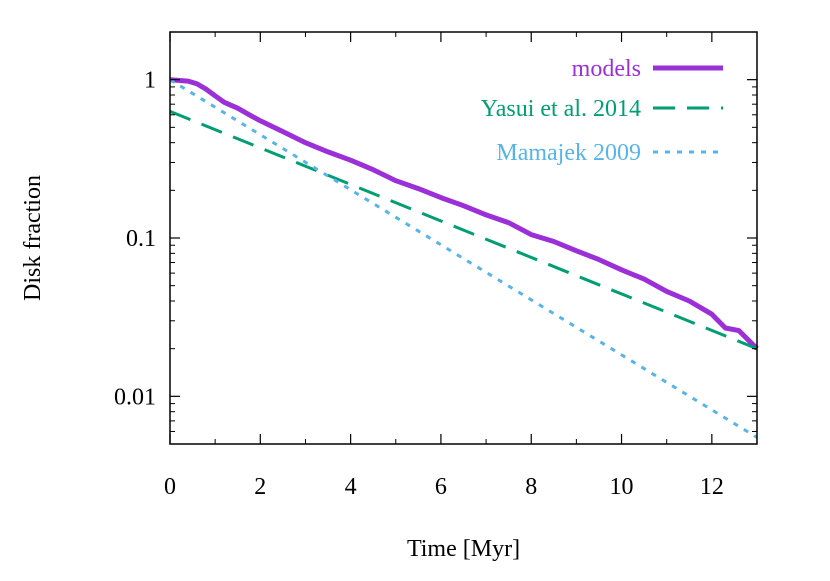  What do you see at coordinates (606, 69) in the screenshot?
I see `legend-label-models: models` at bounding box center [606, 69].